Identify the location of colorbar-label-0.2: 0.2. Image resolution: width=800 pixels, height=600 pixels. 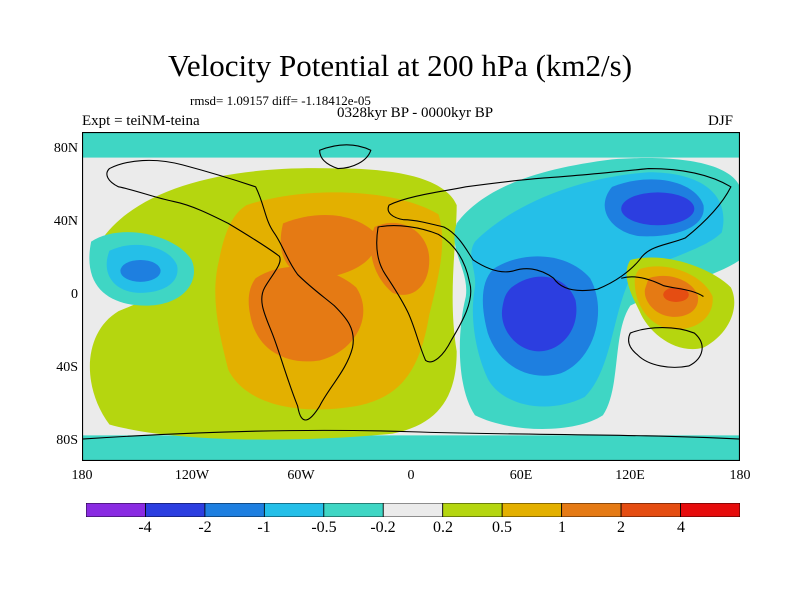
(443, 527).